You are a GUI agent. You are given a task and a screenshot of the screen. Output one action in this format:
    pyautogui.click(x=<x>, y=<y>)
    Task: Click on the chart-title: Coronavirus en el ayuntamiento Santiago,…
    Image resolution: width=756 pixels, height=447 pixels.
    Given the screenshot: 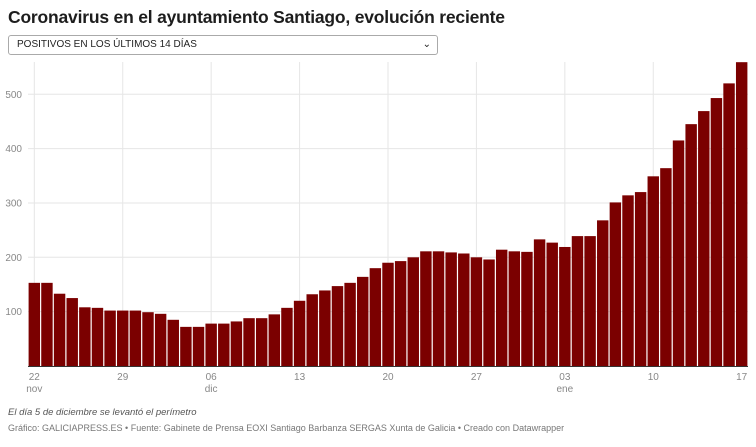 What is the action you would take?
    pyautogui.click(x=256, y=17)
    